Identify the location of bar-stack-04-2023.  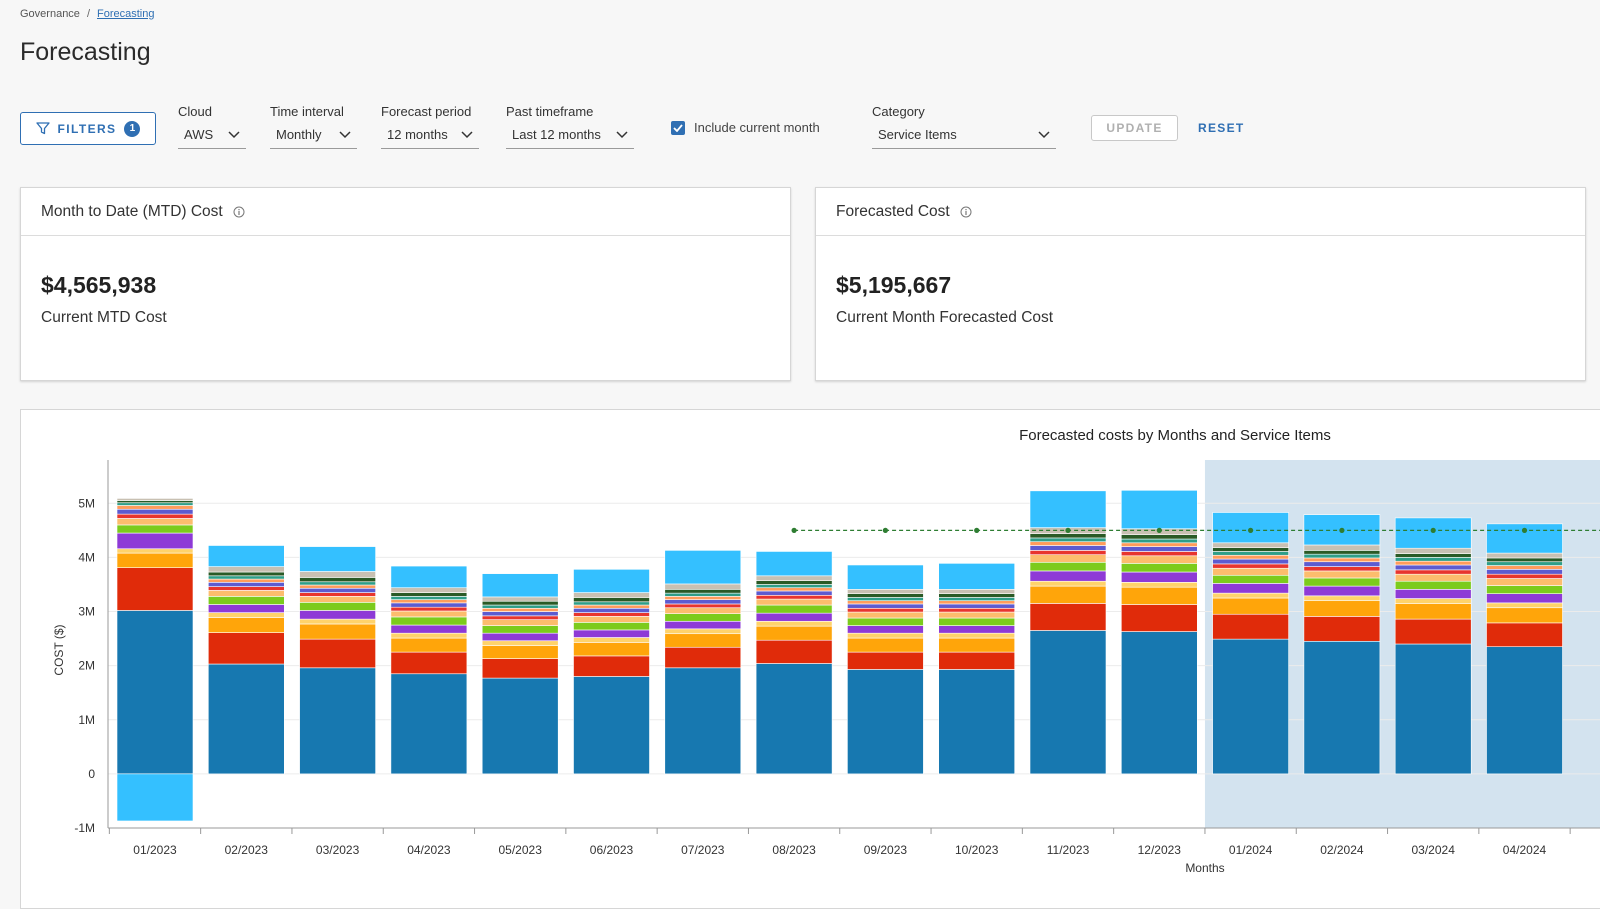
(429, 670).